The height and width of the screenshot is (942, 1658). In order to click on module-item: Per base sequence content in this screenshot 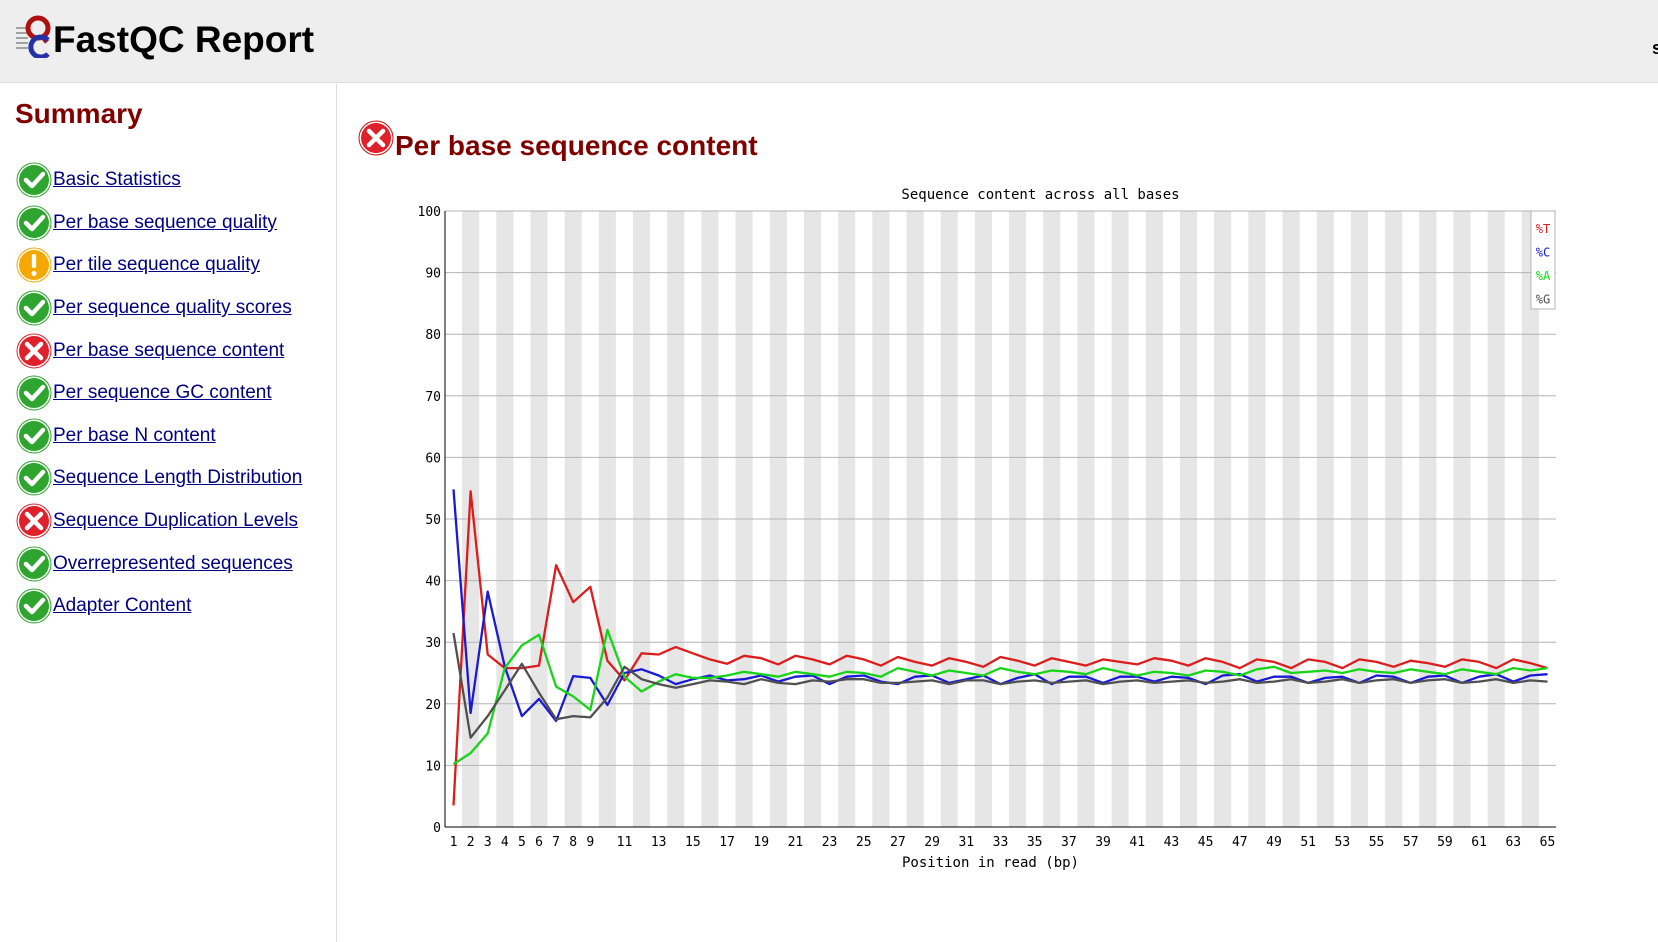, I will do `click(159, 350)`.